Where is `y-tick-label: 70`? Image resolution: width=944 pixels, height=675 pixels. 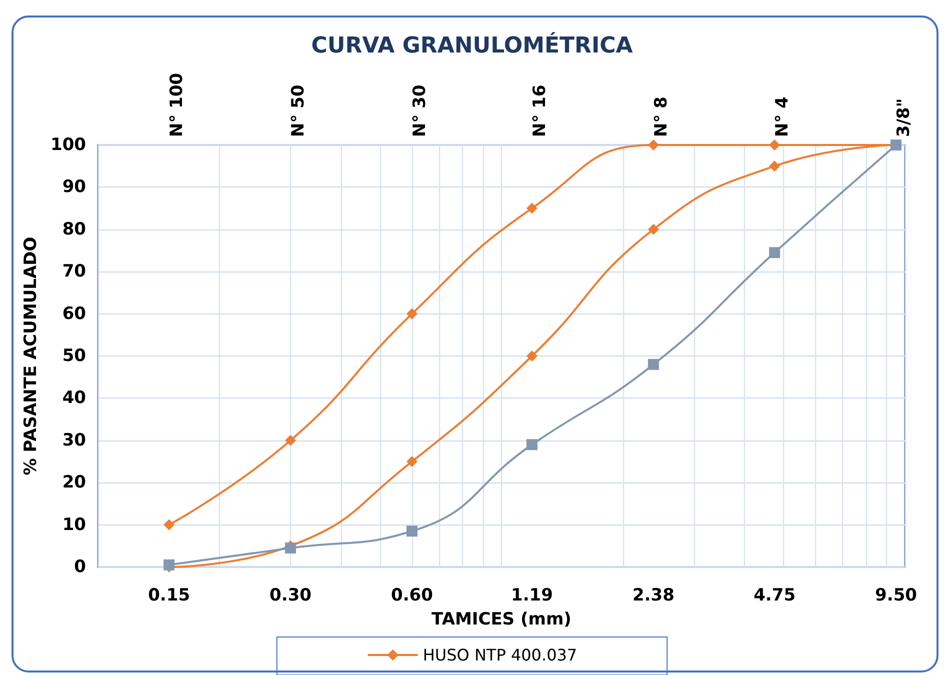 y-tick-label: 70 is located at coordinates (74, 272).